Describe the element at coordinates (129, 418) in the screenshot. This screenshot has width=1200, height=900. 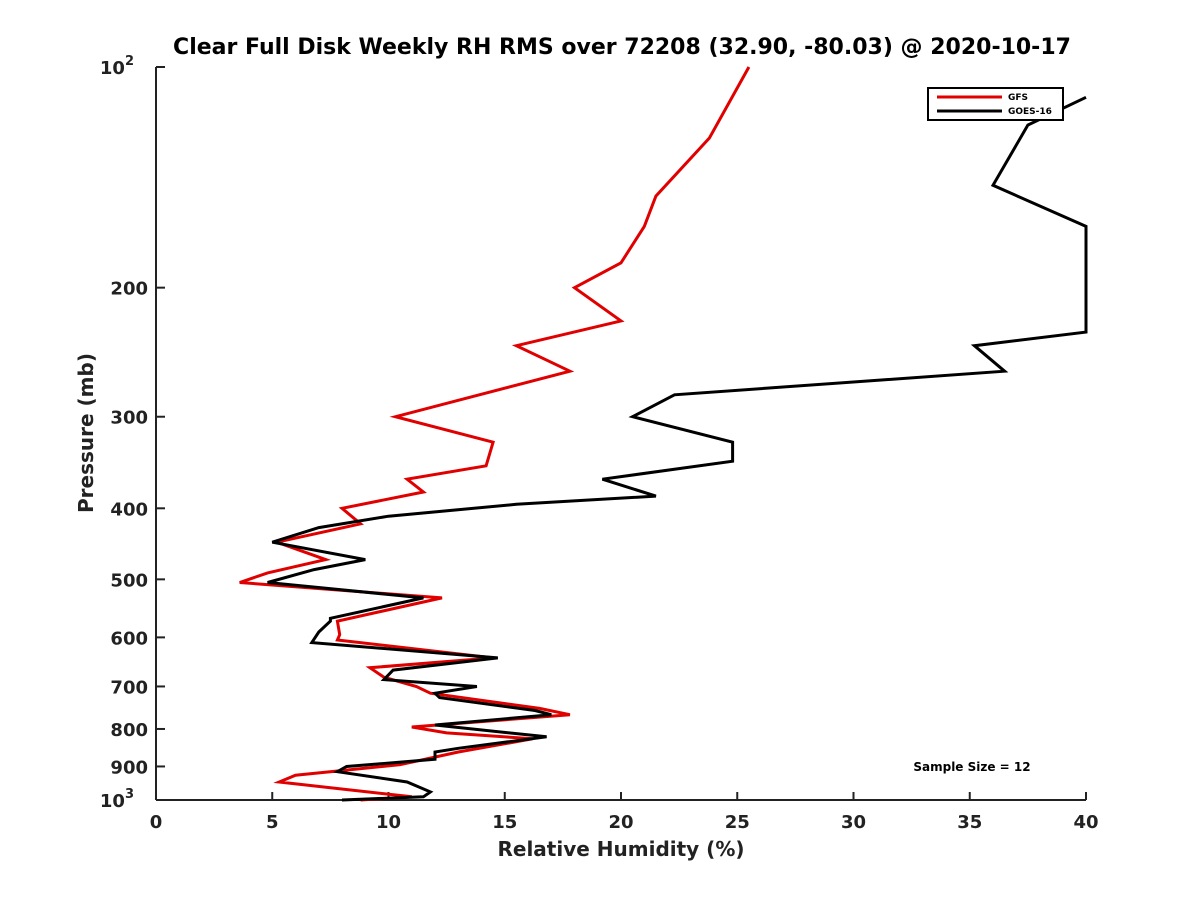
I see `y-tick-label: 300` at that location.